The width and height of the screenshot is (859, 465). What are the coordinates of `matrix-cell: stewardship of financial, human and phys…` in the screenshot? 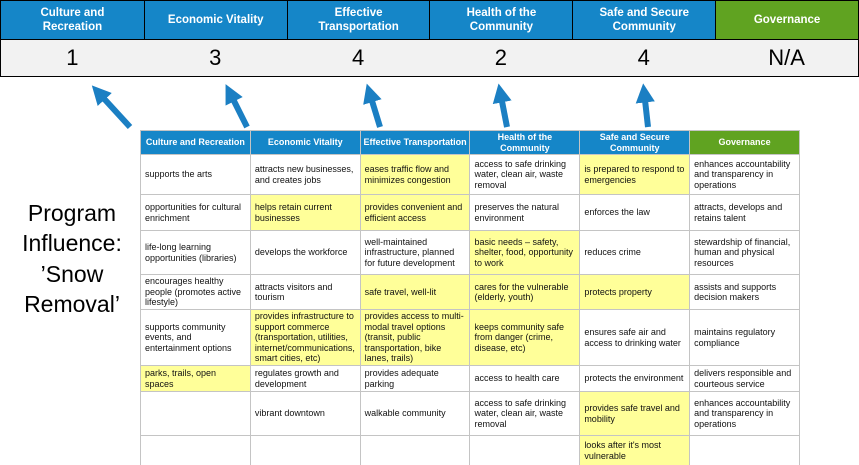 It's located at (744, 253).